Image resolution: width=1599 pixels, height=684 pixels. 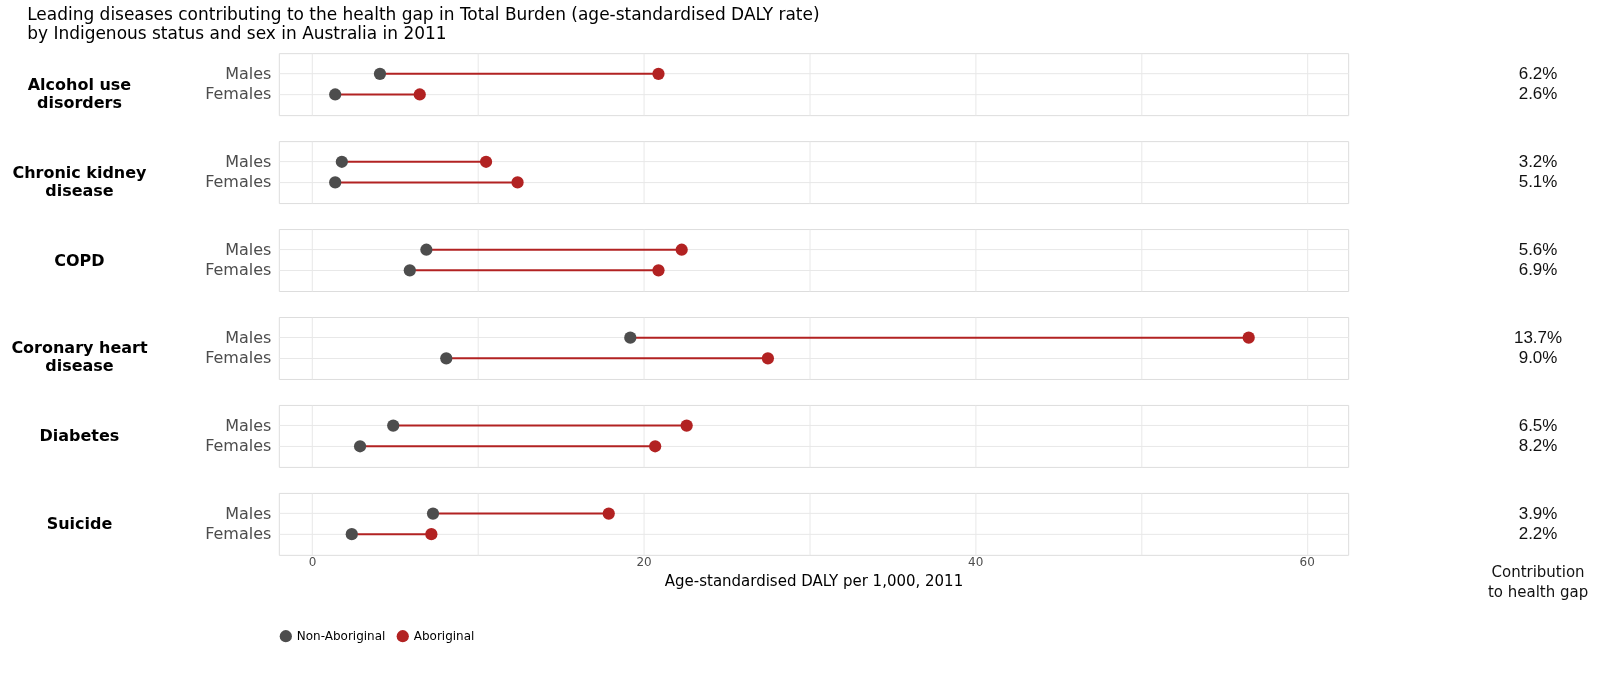 What do you see at coordinates (423, 24) in the screenshot?
I see `chart-title: Leading diseases contributing to the health gap in Total Burden (age-standardised DALY rate) by Indigenous status and sex in Australia in 2011` at bounding box center [423, 24].